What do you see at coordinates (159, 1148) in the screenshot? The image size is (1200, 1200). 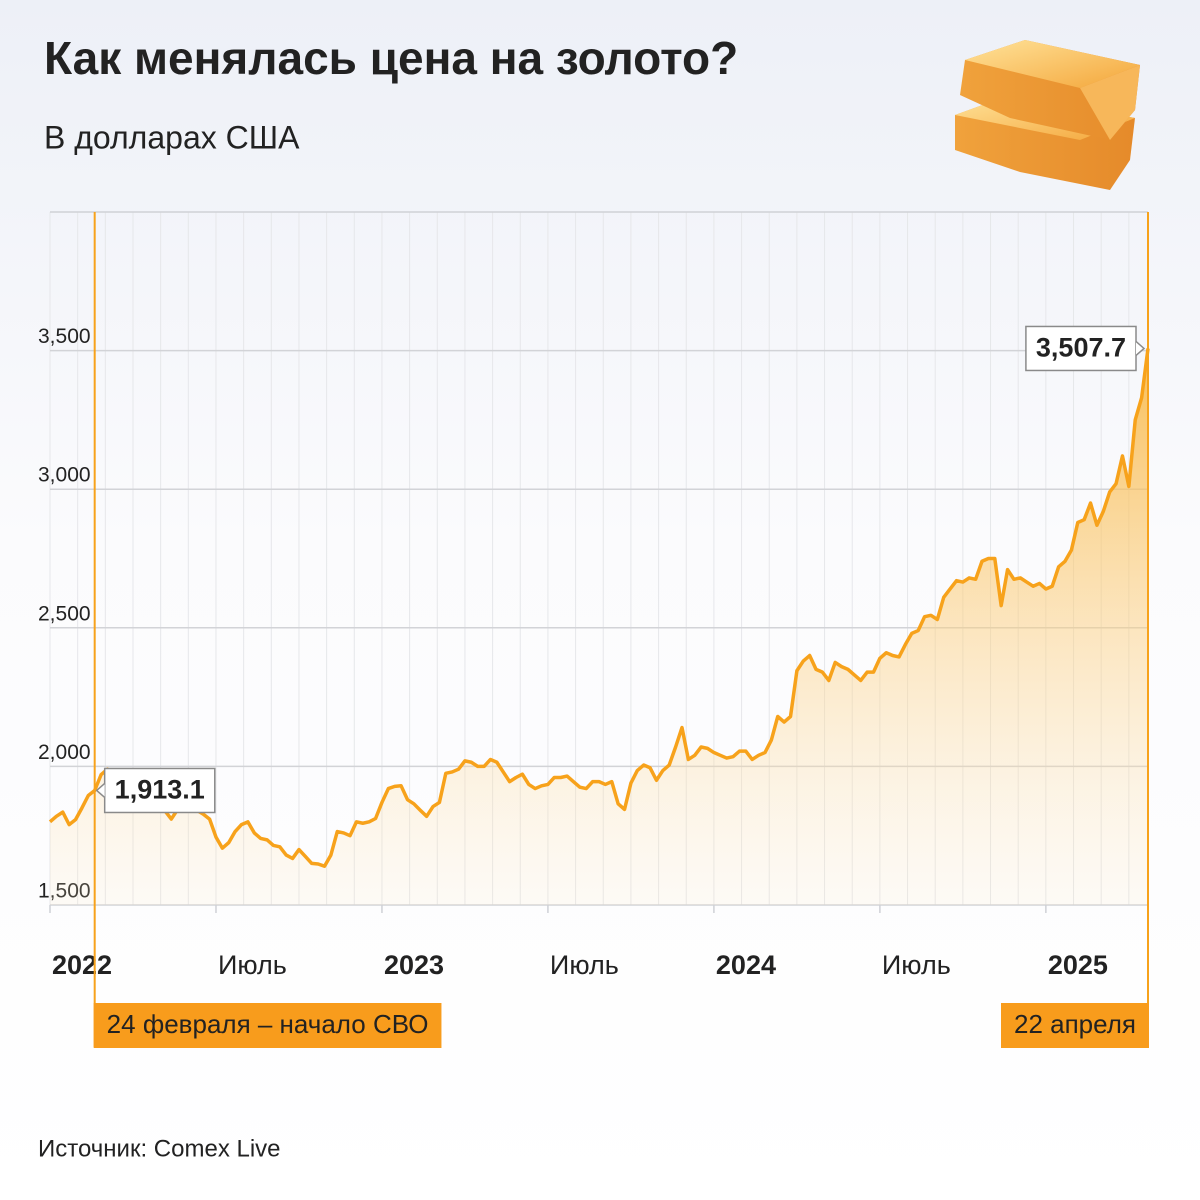 I see `source-note: Источник: Comex Live` at bounding box center [159, 1148].